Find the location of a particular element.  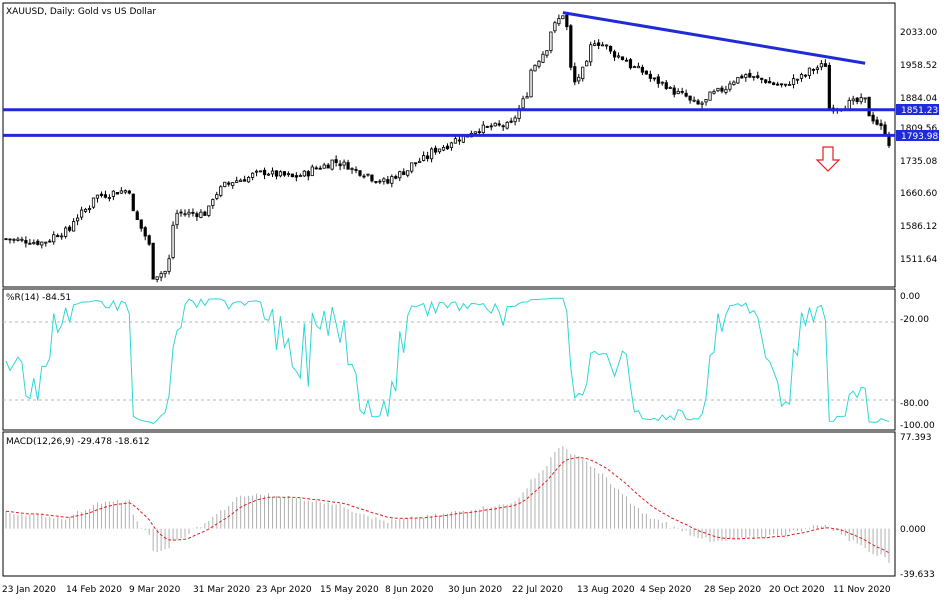

down-arrow-icon is located at coordinates (828, 159).